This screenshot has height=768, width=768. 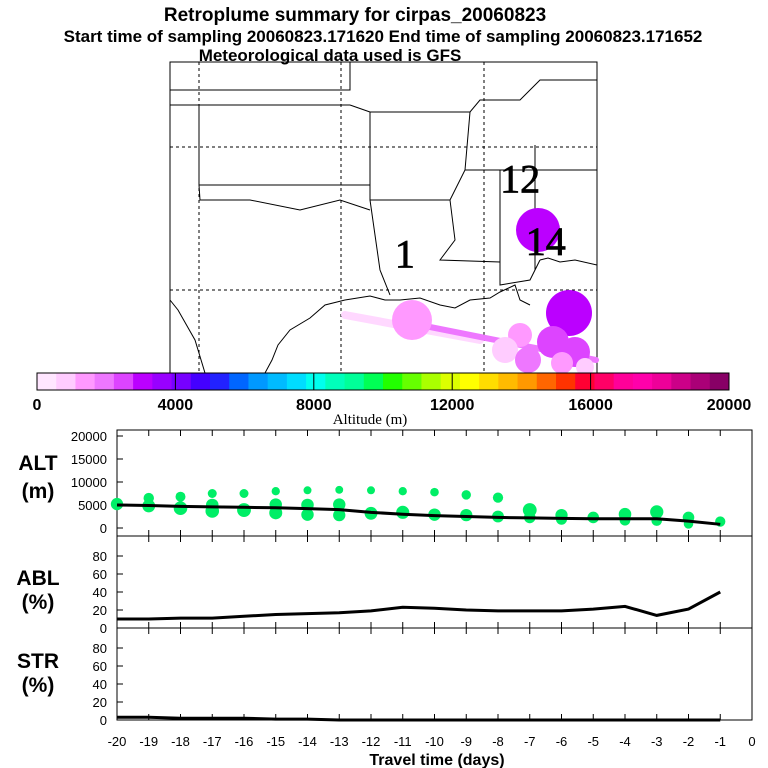 I want to click on figure-title: Retroplume summary for cirpas_20060823, so click(x=355, y=15).